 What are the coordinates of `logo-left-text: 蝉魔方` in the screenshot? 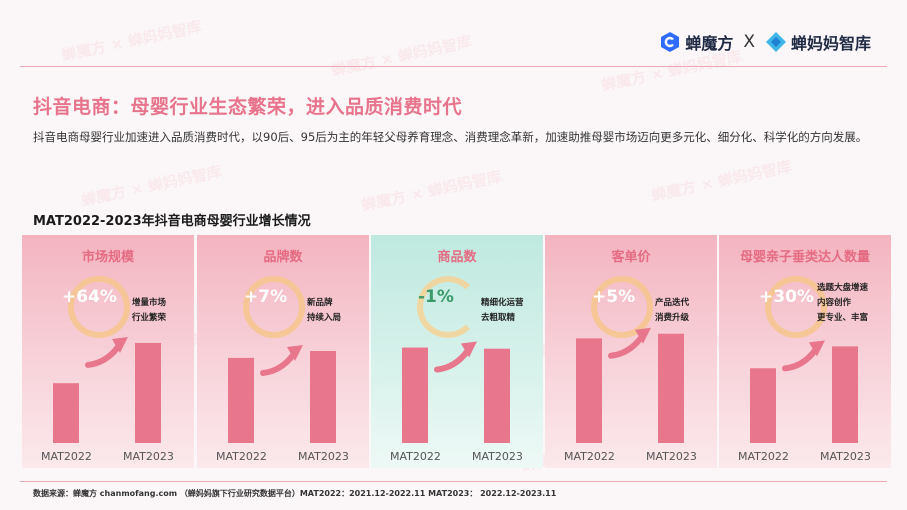 It's located at (709, 43).